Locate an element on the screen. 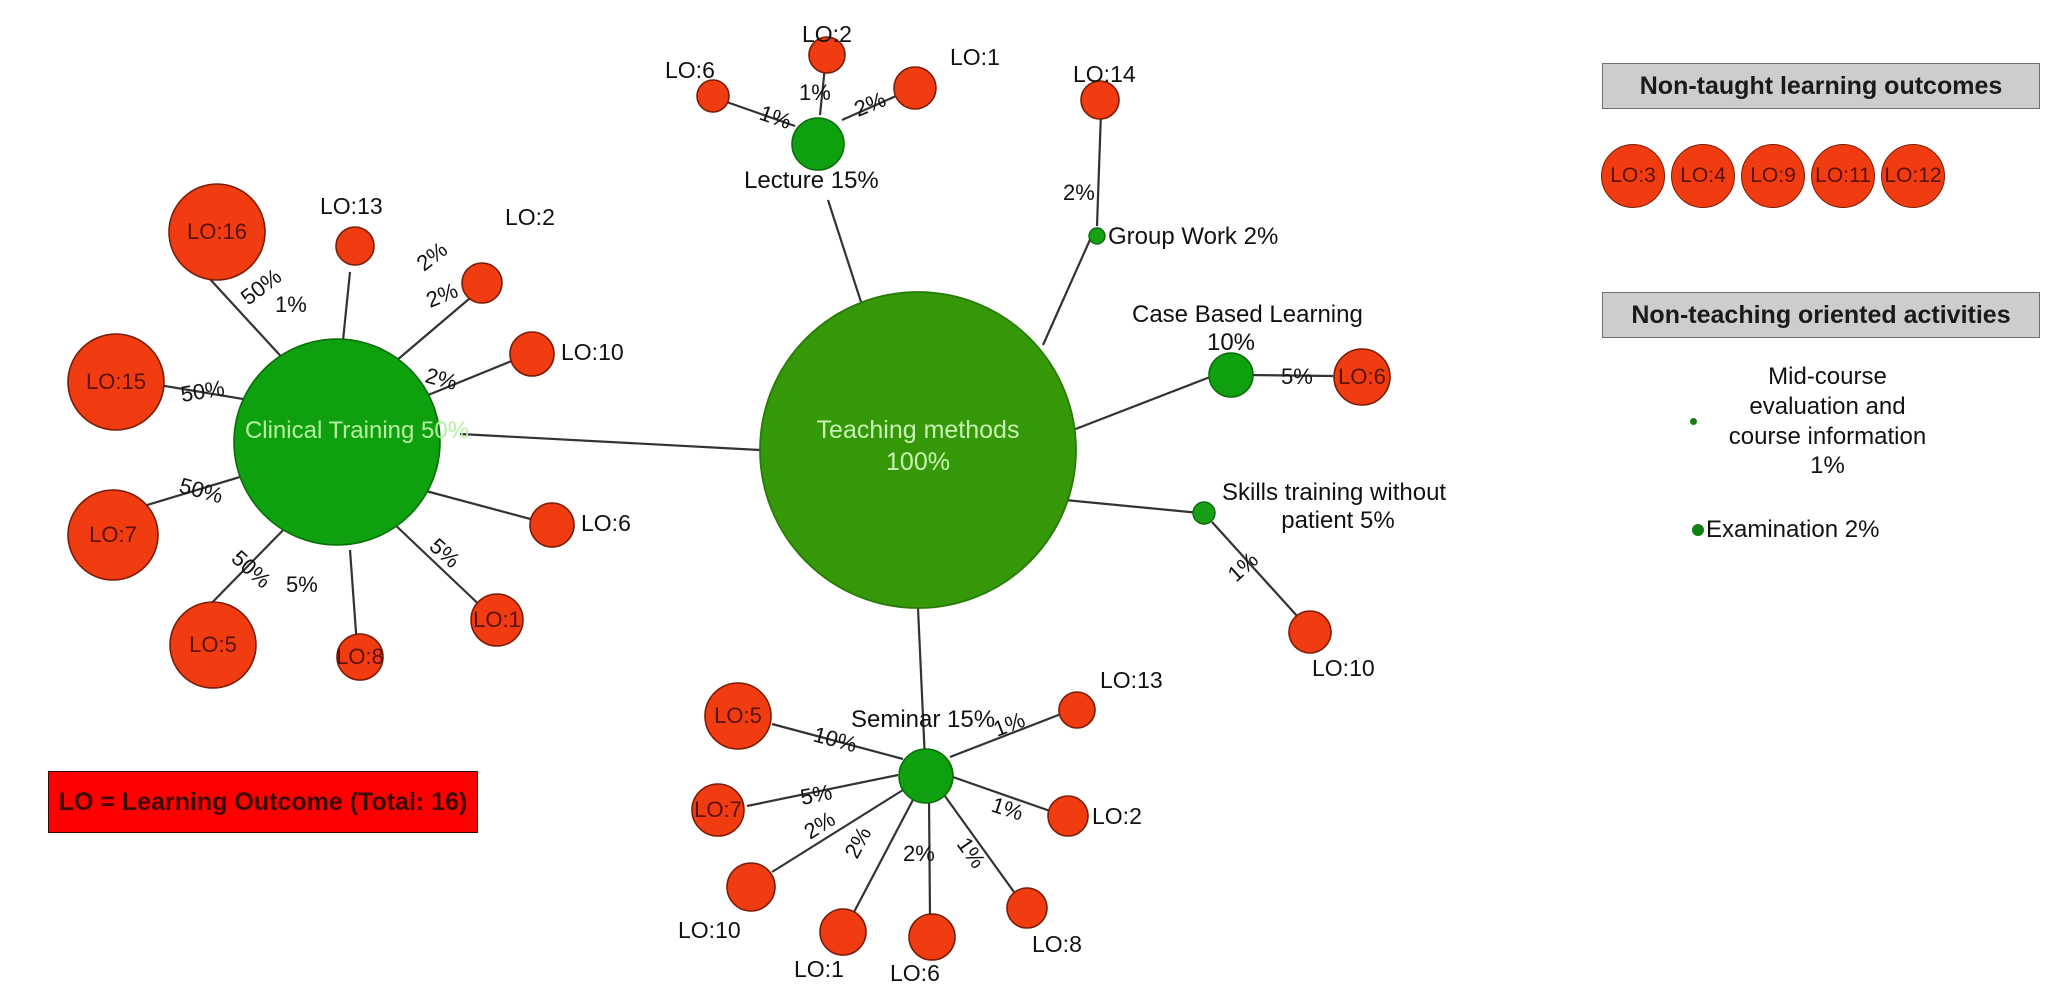 The image size is (2059, 1001). label-lecture-lo6: LO:6 is located at coordinates (690, 70).